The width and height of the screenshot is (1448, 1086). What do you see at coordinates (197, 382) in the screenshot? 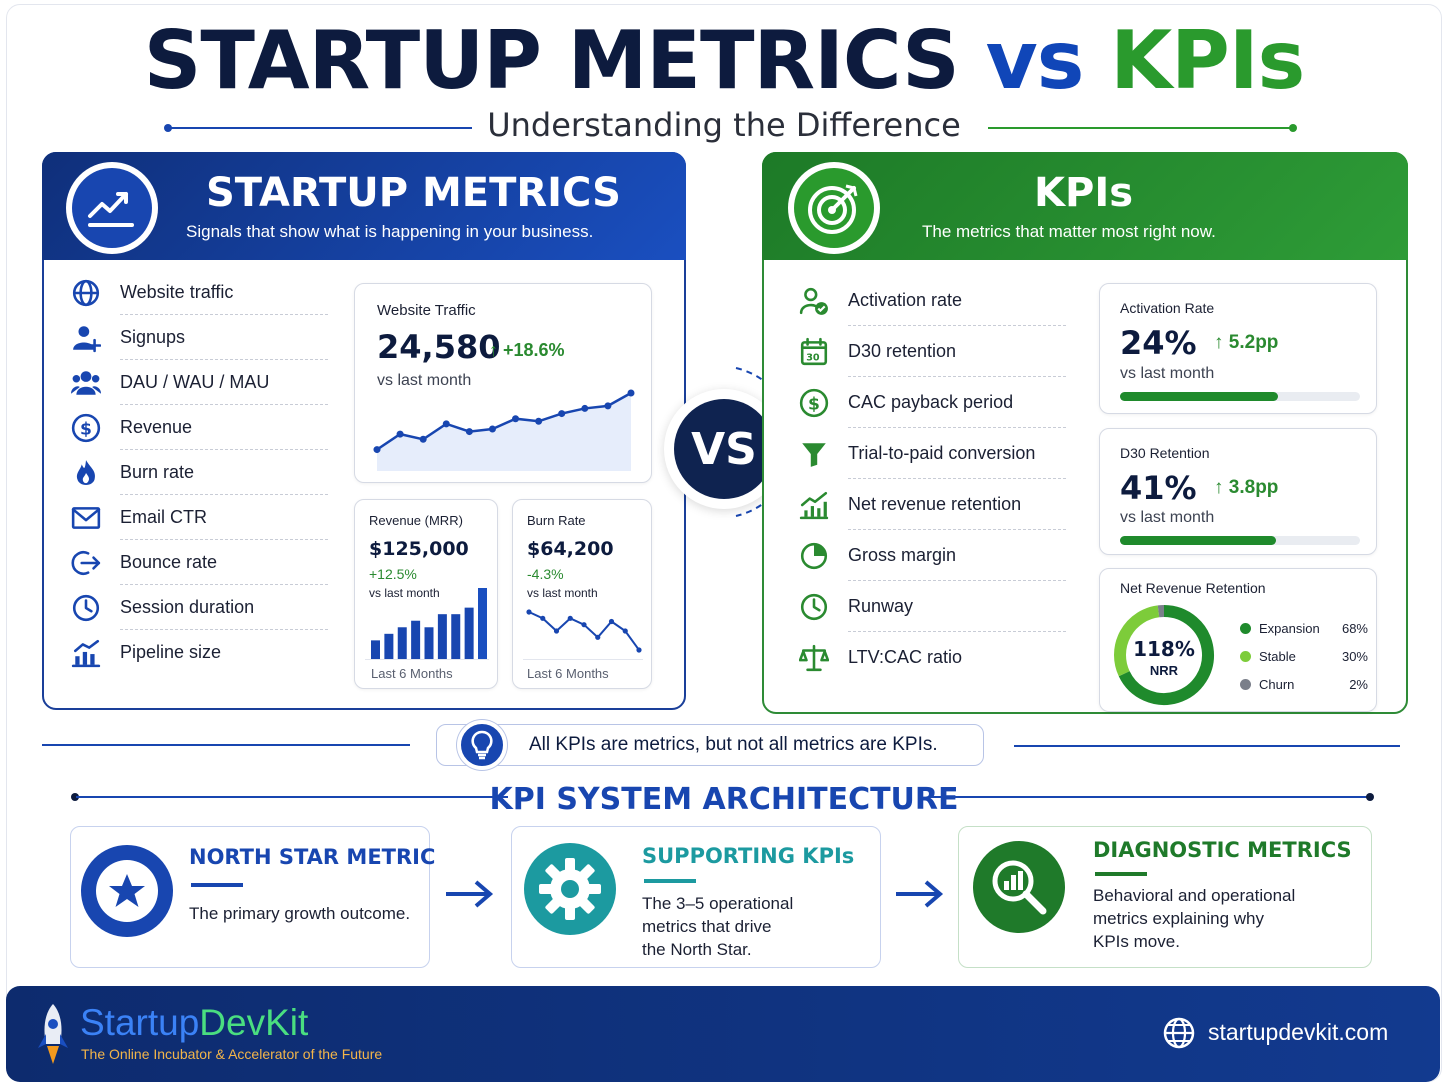
I see `metrics-item: DAU / WAU / MAU` at bounding box center [197, 382].